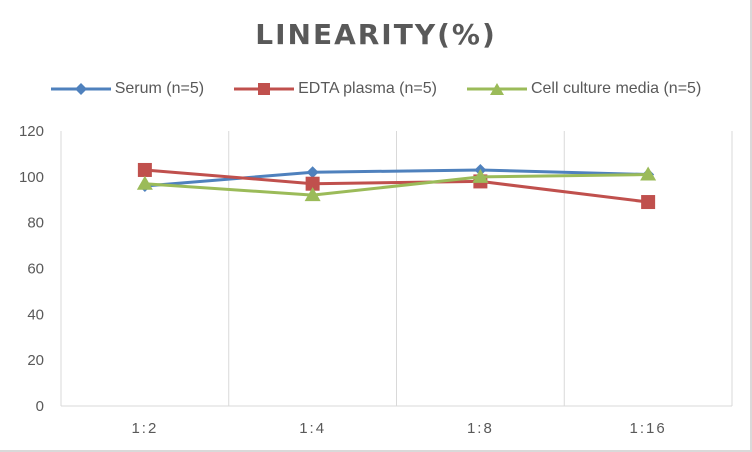 Image resolution: width=752 pixels, height=452 pixels. I want to click on legend-label-serum: Serum (n=5), so click(159, 88).